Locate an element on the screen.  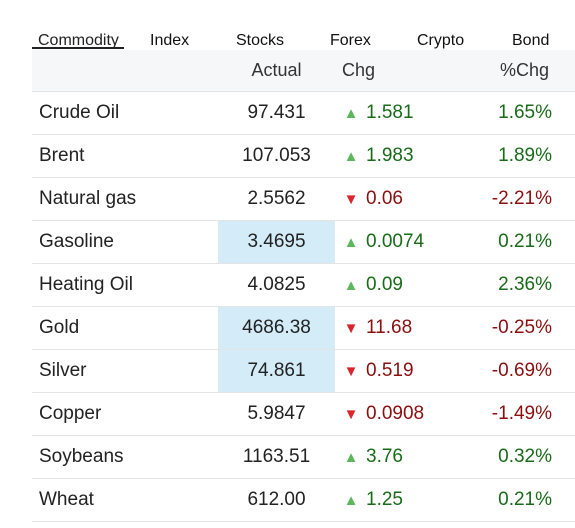
change-value: 0.519 is located at coordinates (390, 370).